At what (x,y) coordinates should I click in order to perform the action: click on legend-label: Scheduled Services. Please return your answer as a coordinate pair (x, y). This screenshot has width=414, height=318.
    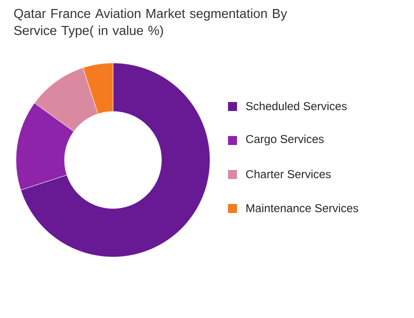
    Looking at the image, I should click on (296, 106).